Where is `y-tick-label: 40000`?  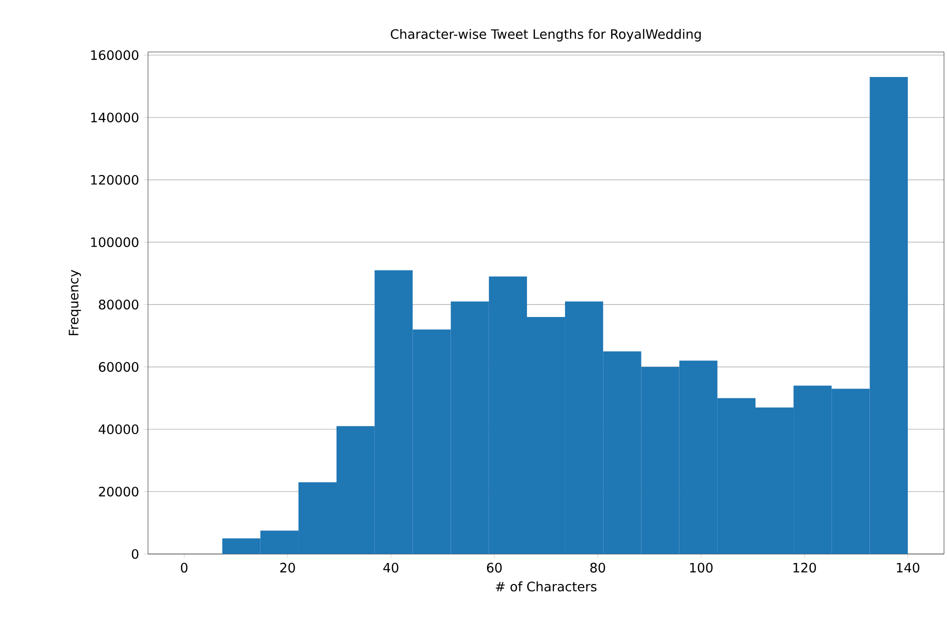 y-tick-label: 40000 is located at coordinates (118, 429).